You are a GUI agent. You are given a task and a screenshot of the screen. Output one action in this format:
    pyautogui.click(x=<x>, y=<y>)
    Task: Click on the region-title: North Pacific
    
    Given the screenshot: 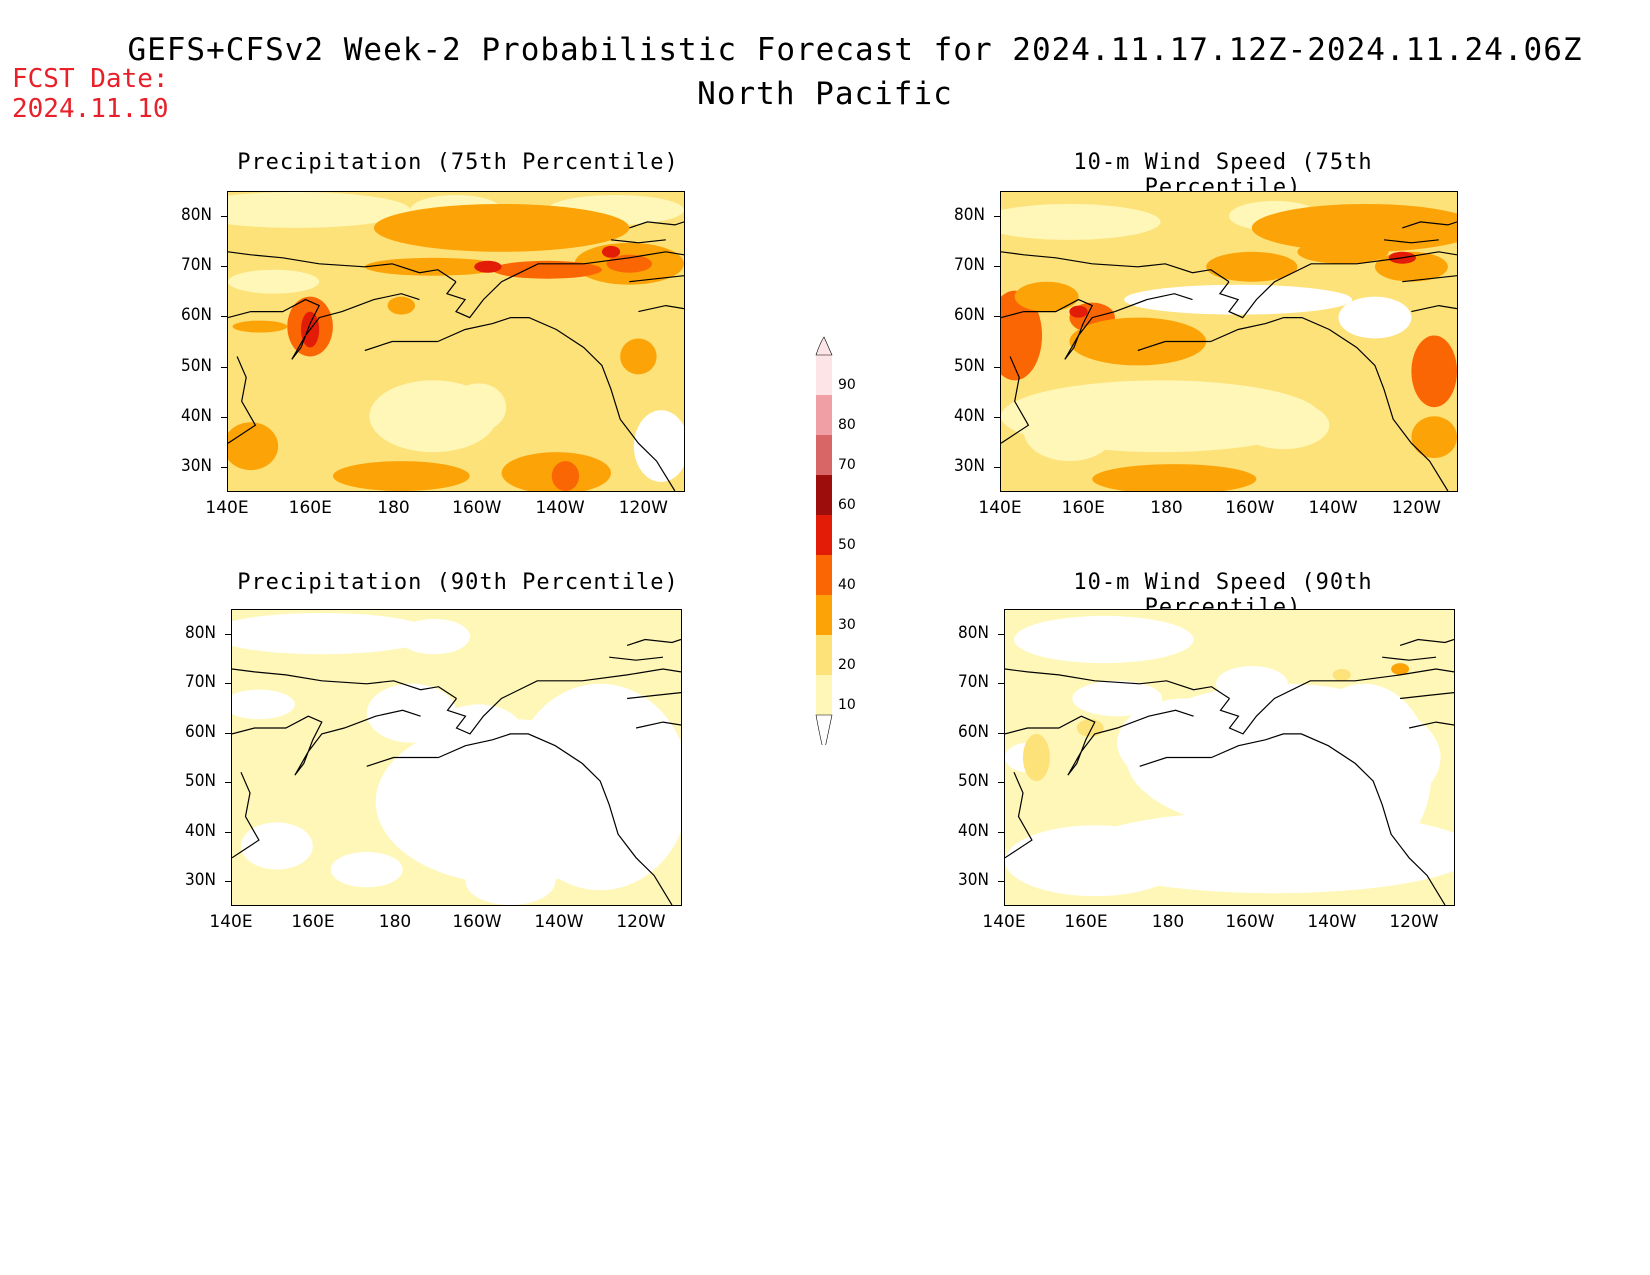 What is the action you would take?
    pyautogui.click(x=825, y=94)
    